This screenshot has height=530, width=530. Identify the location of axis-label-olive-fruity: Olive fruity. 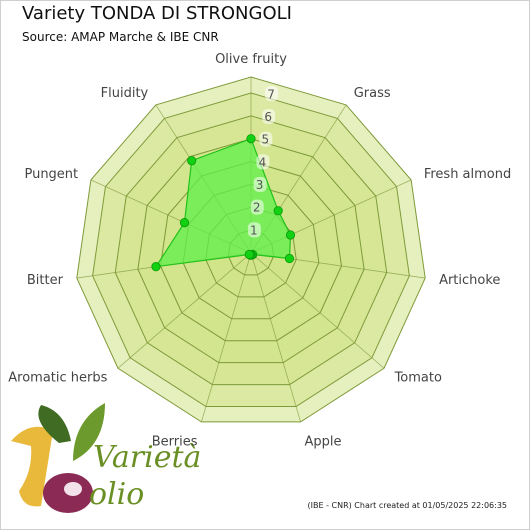
(251, 59).